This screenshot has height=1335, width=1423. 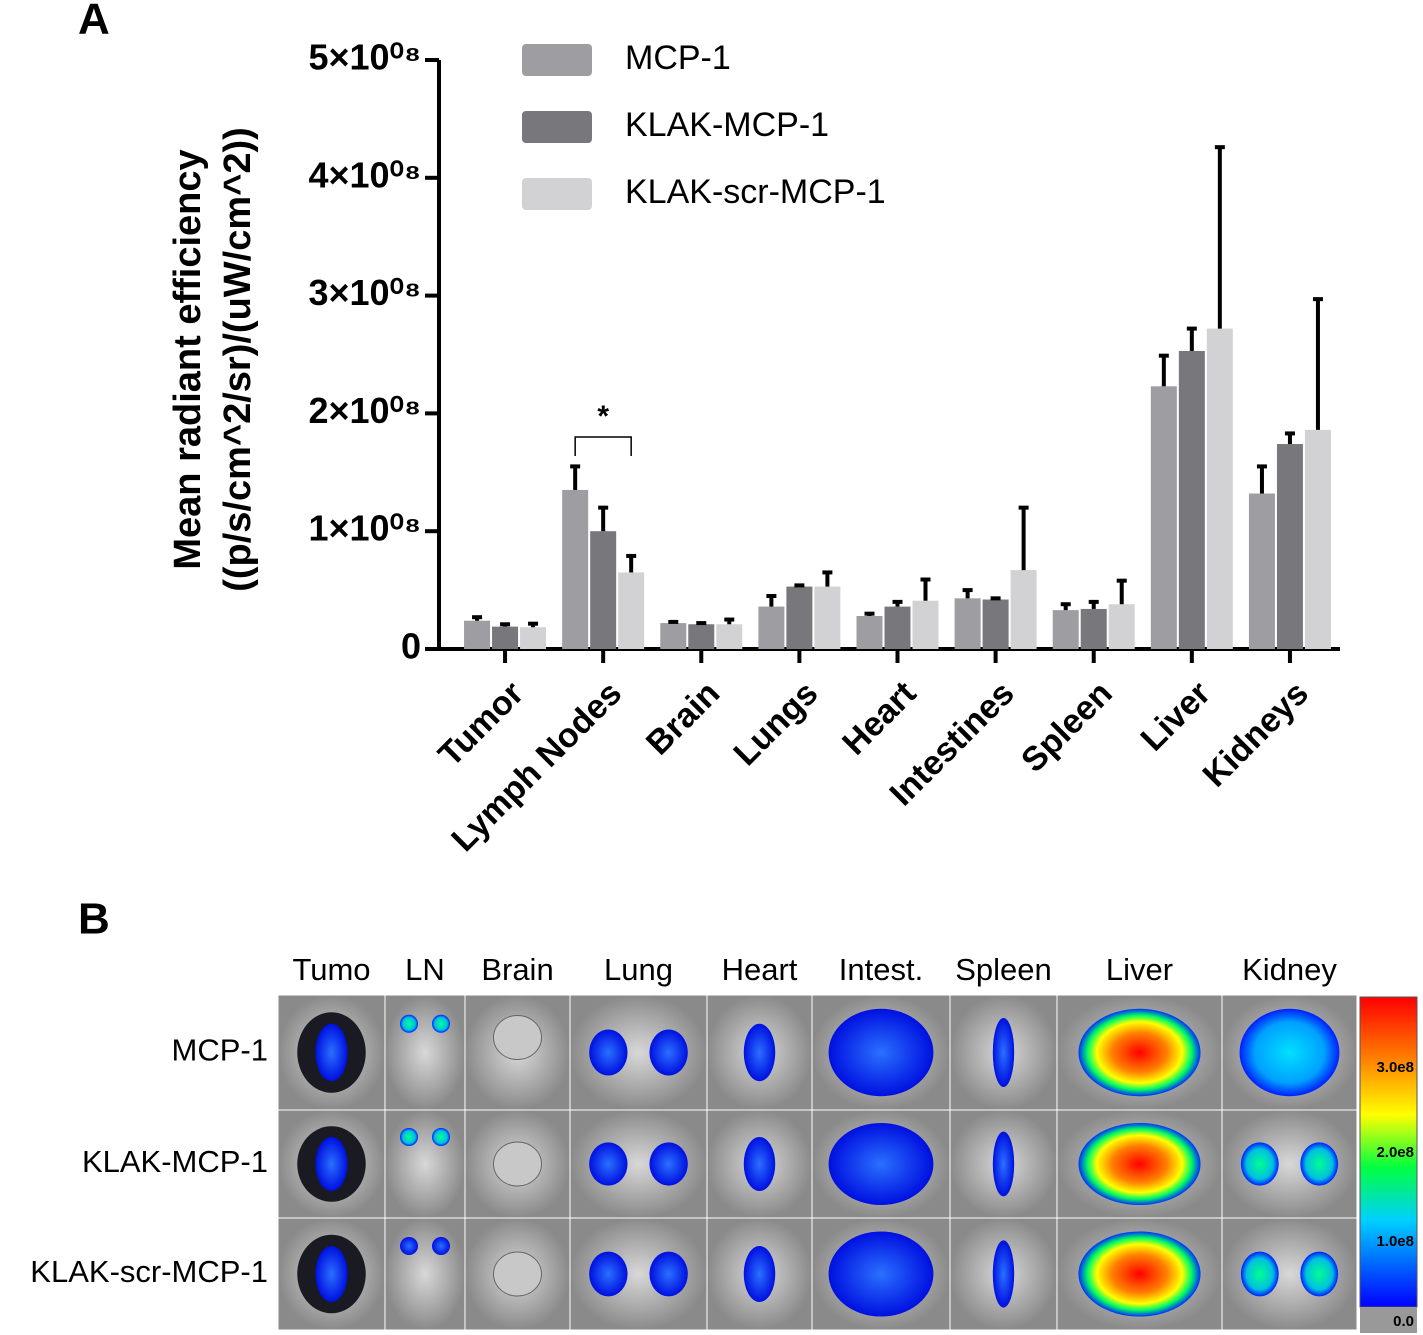 I want to click on colorbar-label: 0.0, so click(x=1403, y=1321).